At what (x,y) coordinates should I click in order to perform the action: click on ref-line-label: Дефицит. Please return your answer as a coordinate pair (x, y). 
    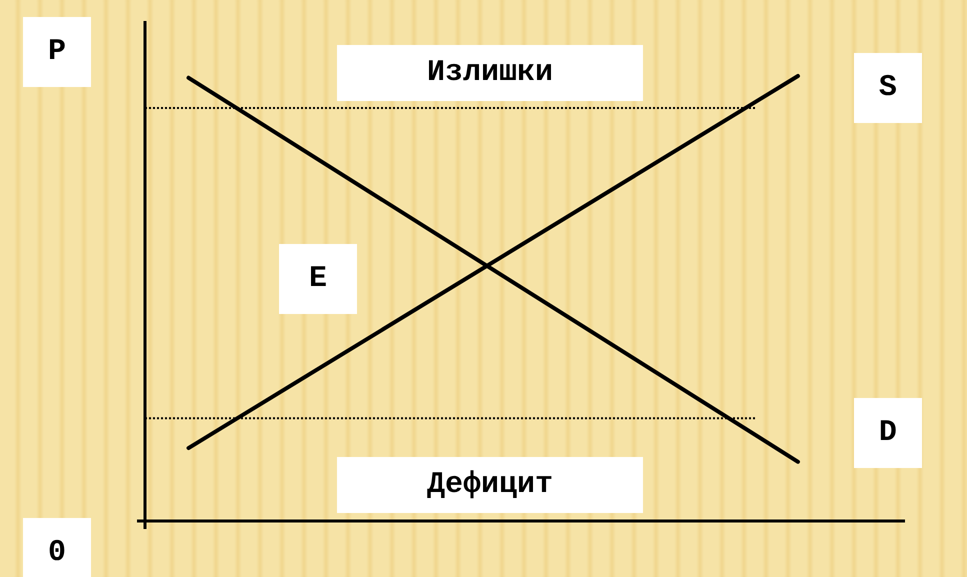
    Looking at the image, I should click on (490, 485).